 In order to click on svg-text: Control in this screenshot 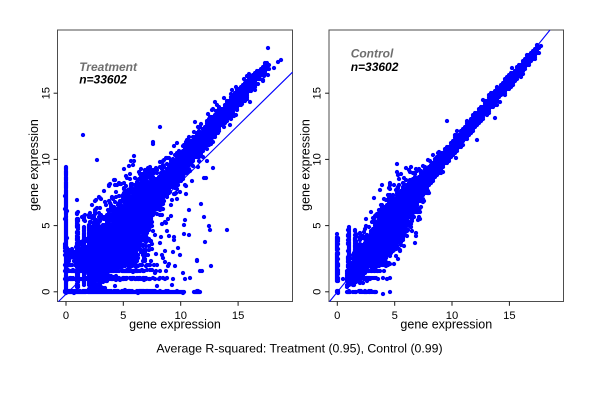, I will do `click(372, 54)`.